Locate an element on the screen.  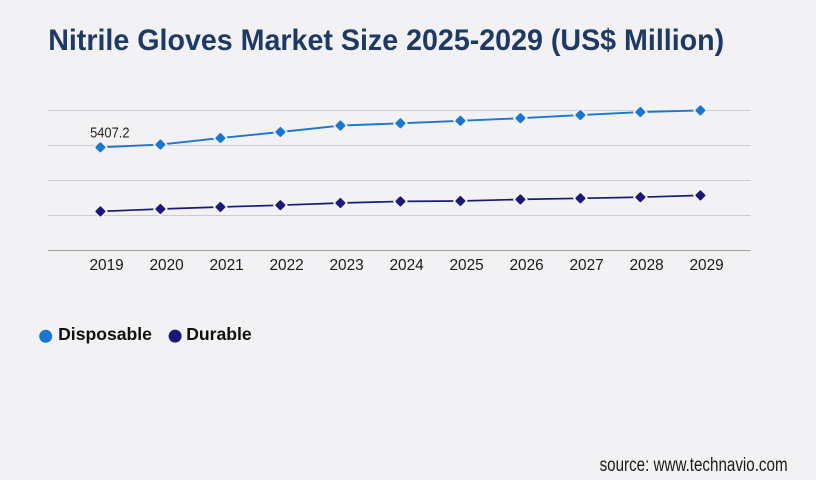
svg-text: 2019 is located at coordinates (106, 265).